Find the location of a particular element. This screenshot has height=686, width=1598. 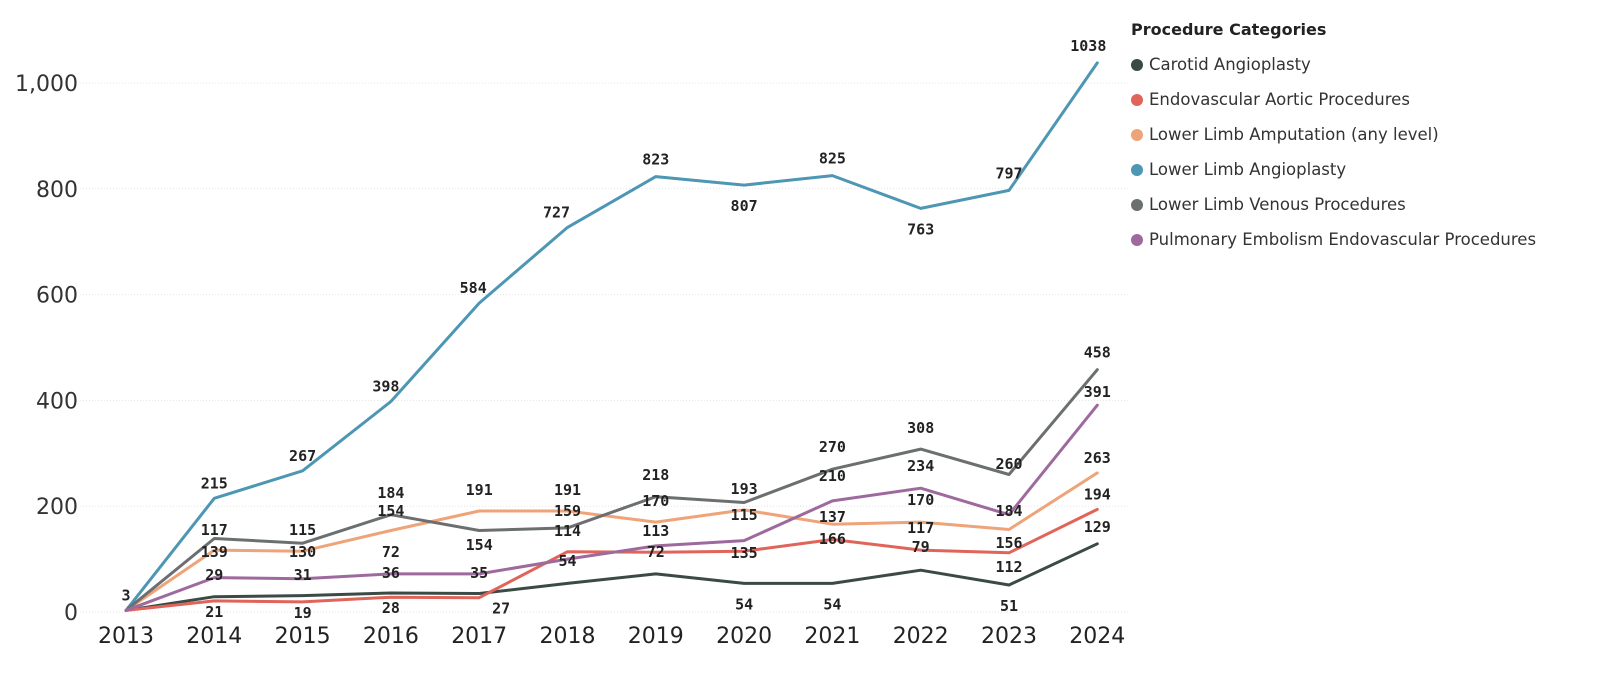

legend-label: Carotid Angioplasty is located at coordinates (1230, 64).